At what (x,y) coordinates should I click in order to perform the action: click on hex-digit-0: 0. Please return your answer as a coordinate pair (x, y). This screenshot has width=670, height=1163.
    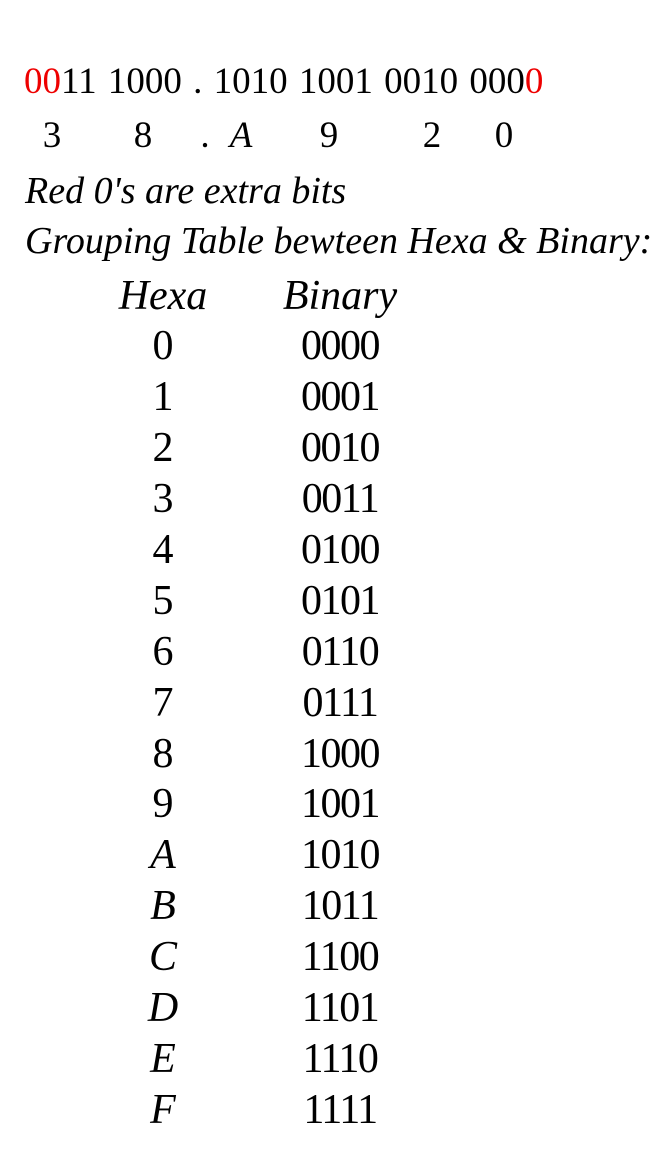
    Looking at the image, I should click on (504, 135).